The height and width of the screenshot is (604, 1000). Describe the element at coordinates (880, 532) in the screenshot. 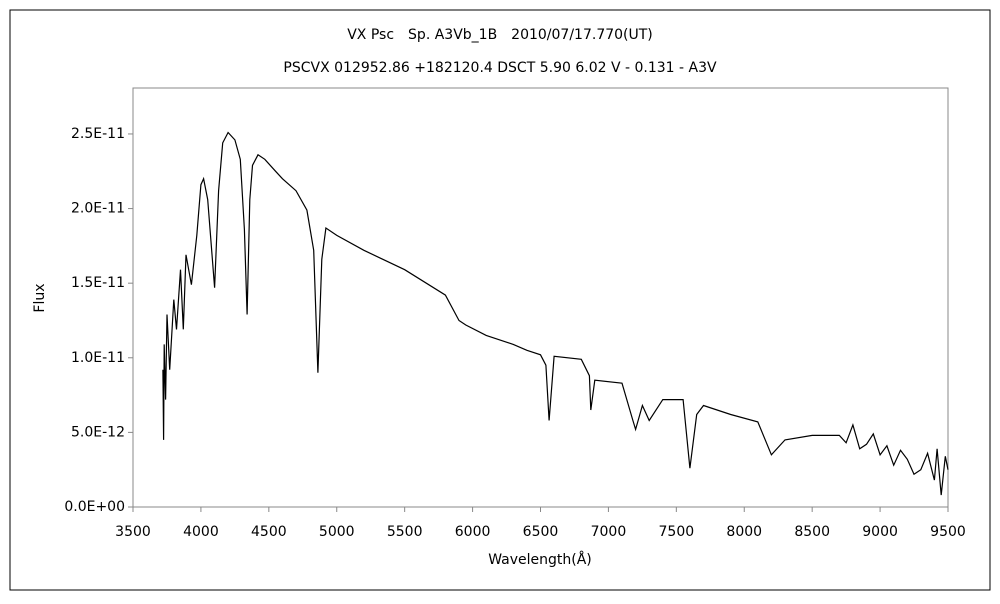

I see `x-tick-label: 9000` at that location.